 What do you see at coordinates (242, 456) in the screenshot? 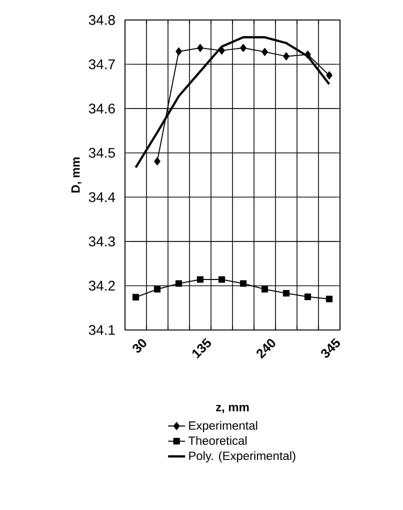
I see `legend-label: Poly. (Experimental)` at bounding box center [242, 456].